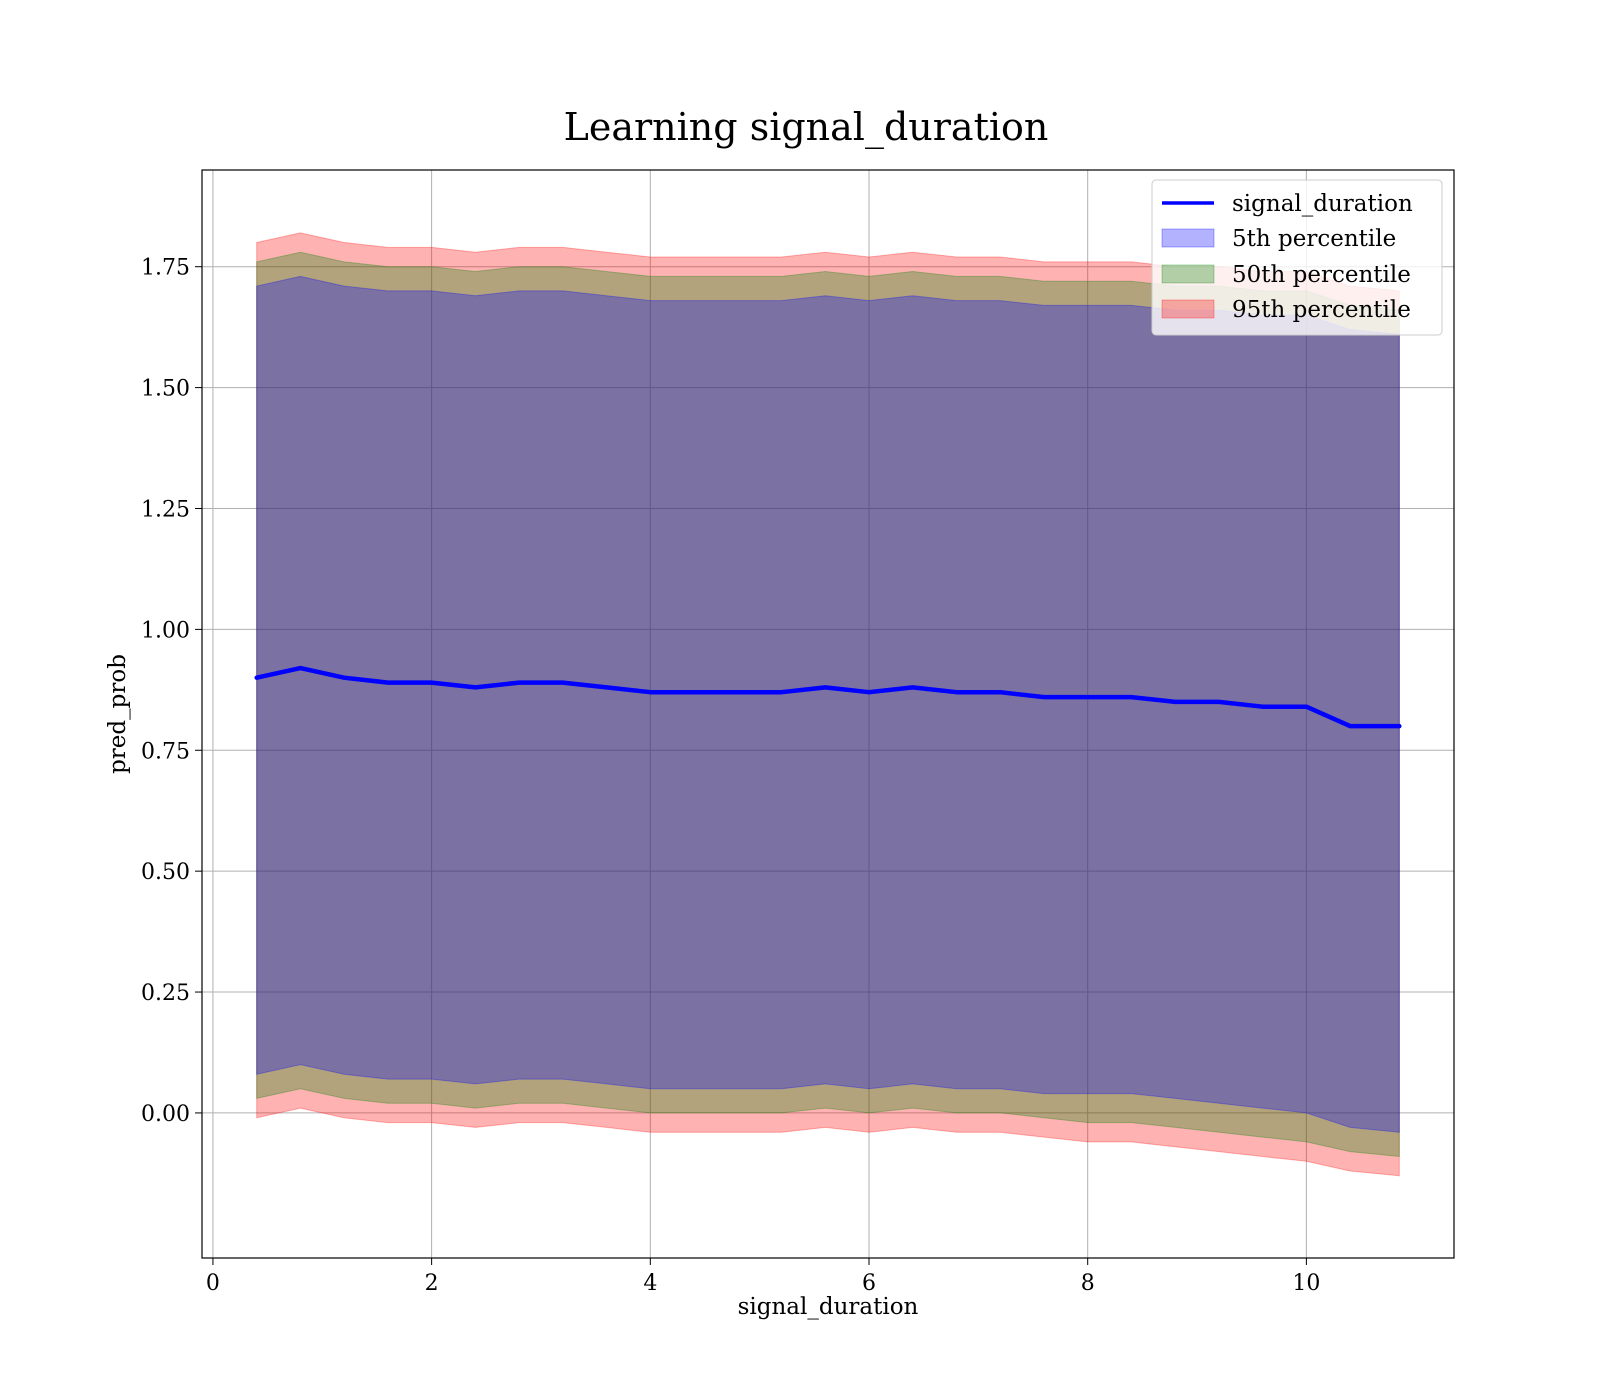 This screenshot has height=1400, width=1600. What do you see at coordinates (165, 630) in the screenshot?
I see `y-tick-label: 1.00` at bounding box center [165, 630].